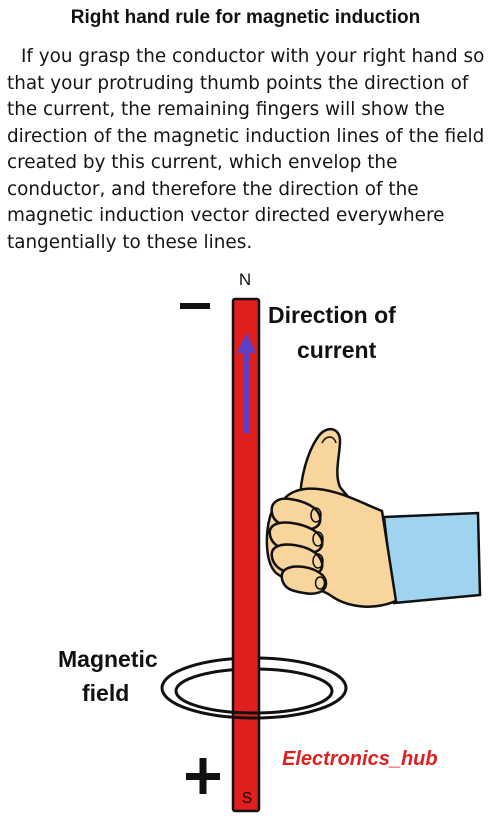 The height and width of the screenshot is (827, 491). What do you see at coordinates (337, 350) in the screenshot?
I see `current-direction-label-line2: current` at bounding box center [337, 350].